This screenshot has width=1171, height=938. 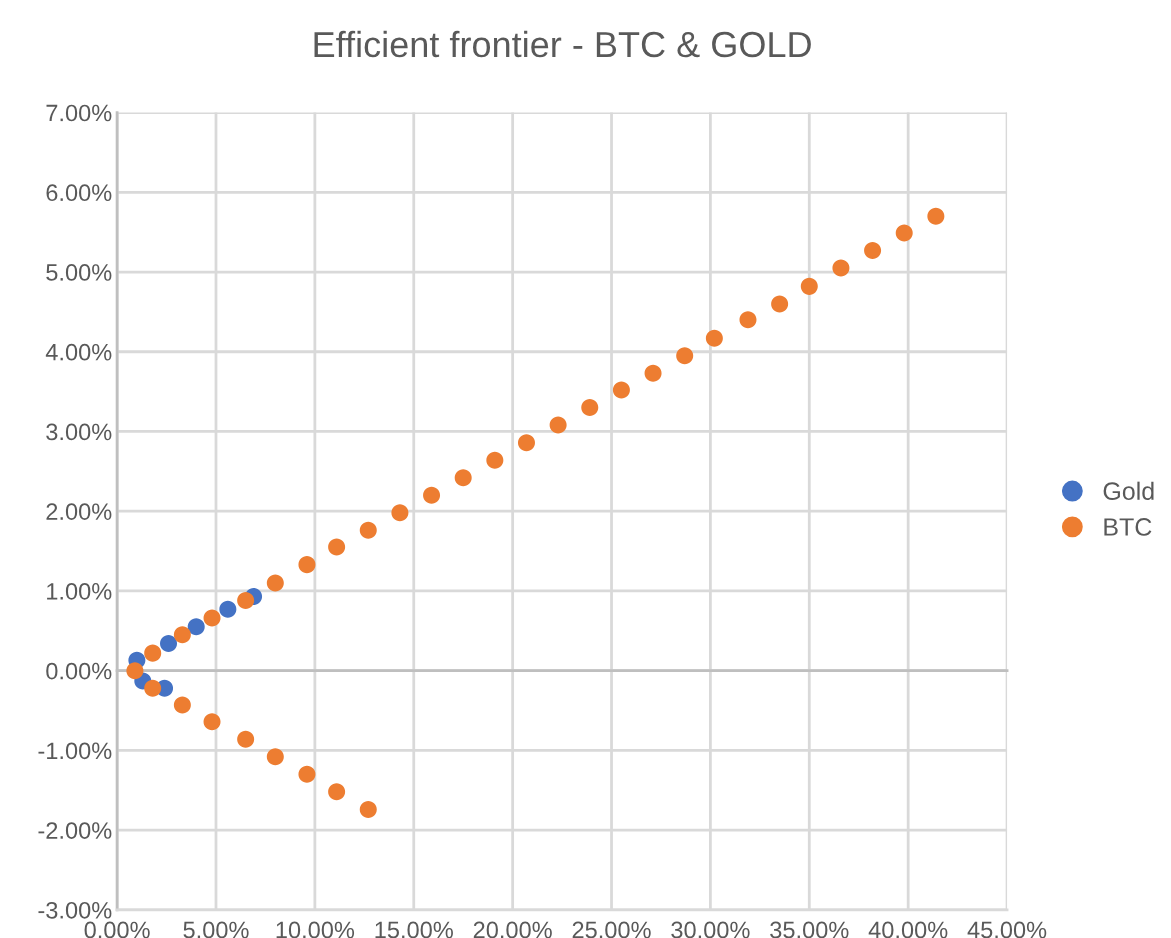 I want to click on y-tick-label: 2.00%, so click(x=79, y=511).